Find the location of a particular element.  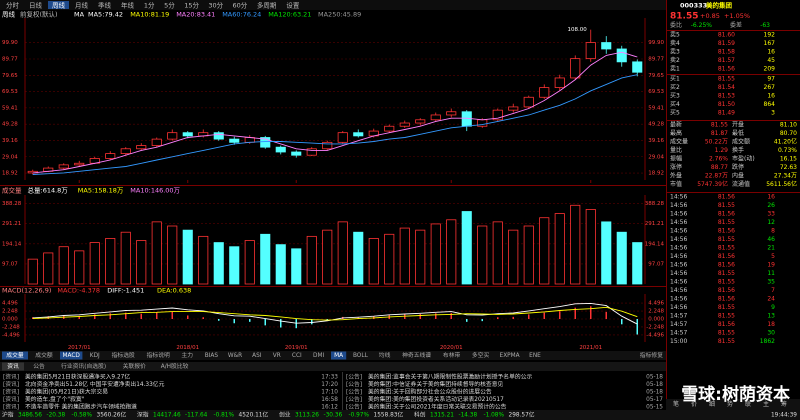

side-tab: 主 is located at coordinates (766, 404).